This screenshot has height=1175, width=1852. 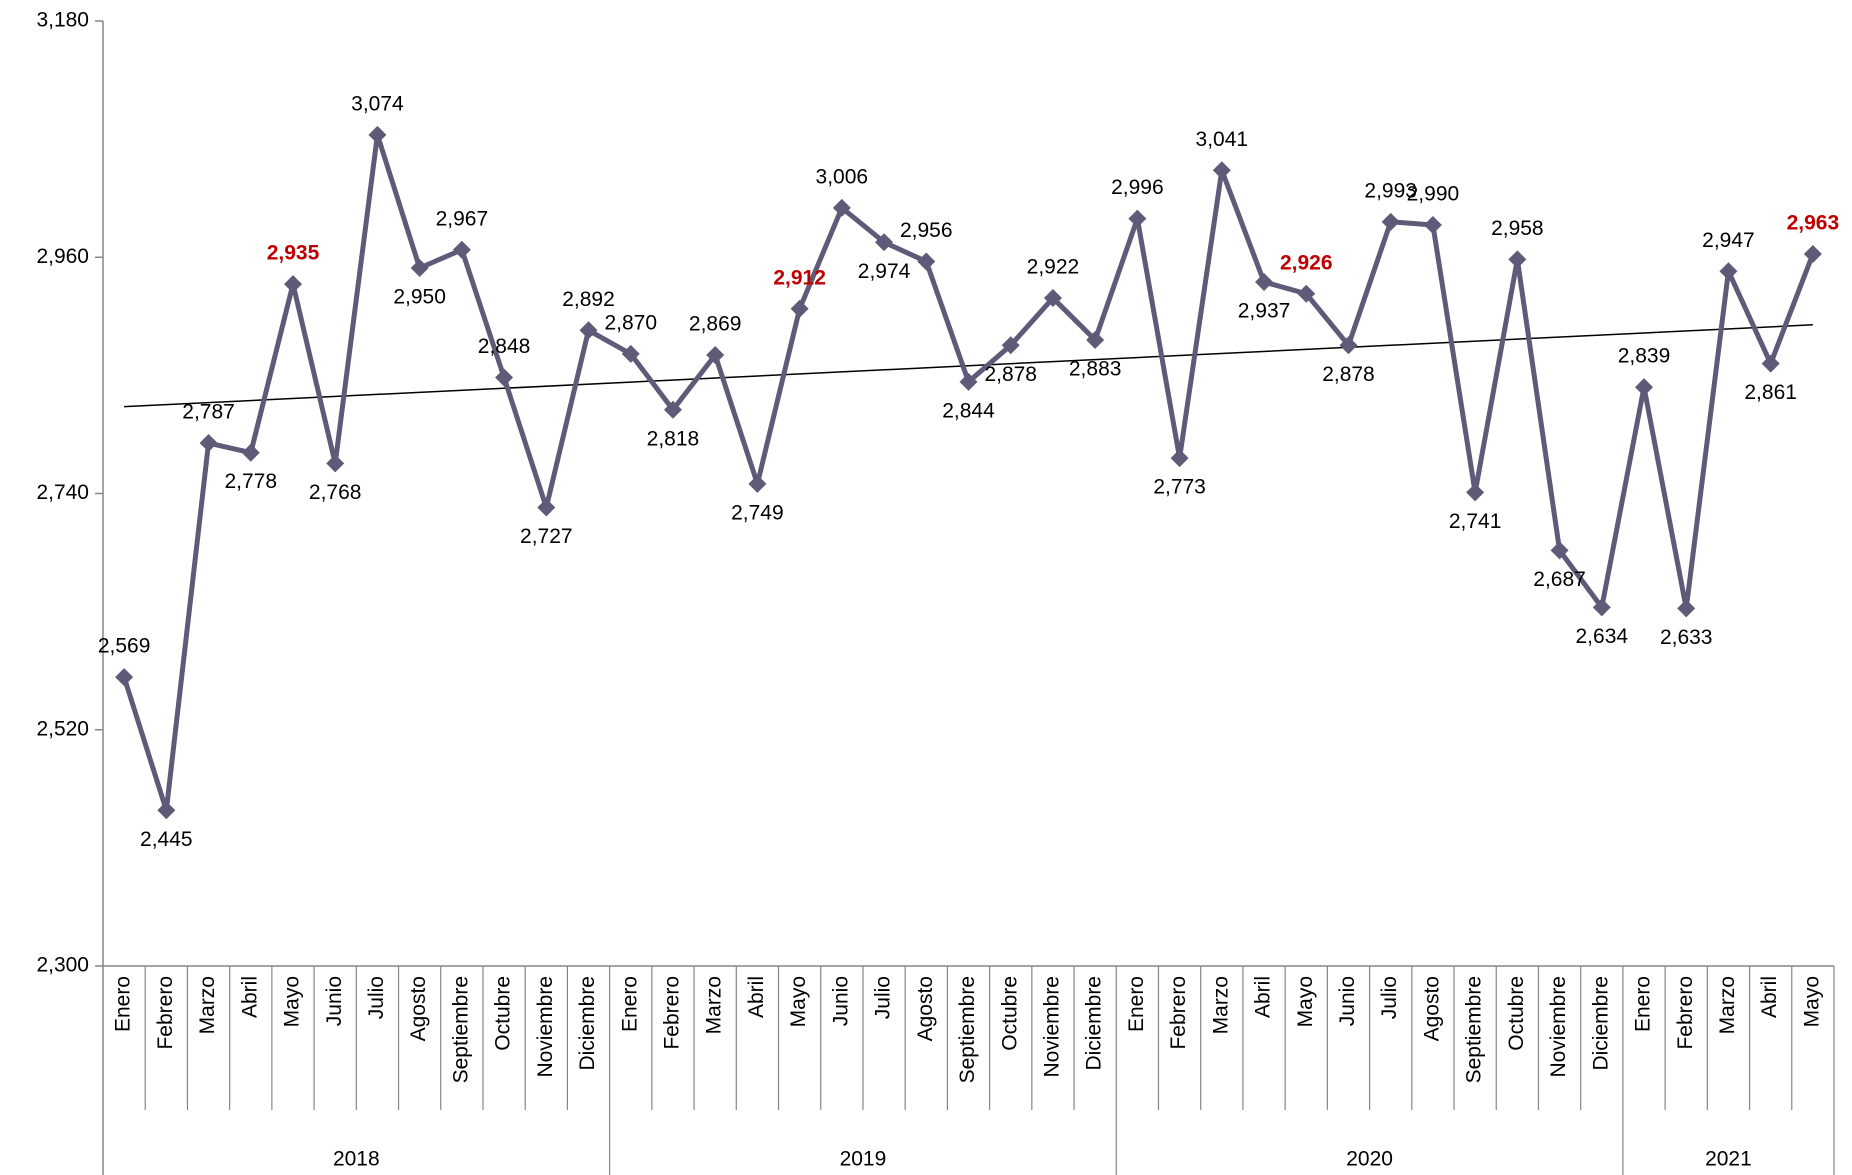 What do you see at coordinates (1137, 187) in the screenshot?
I see `data-label: 2,996` at bounding box center [1137, 187].